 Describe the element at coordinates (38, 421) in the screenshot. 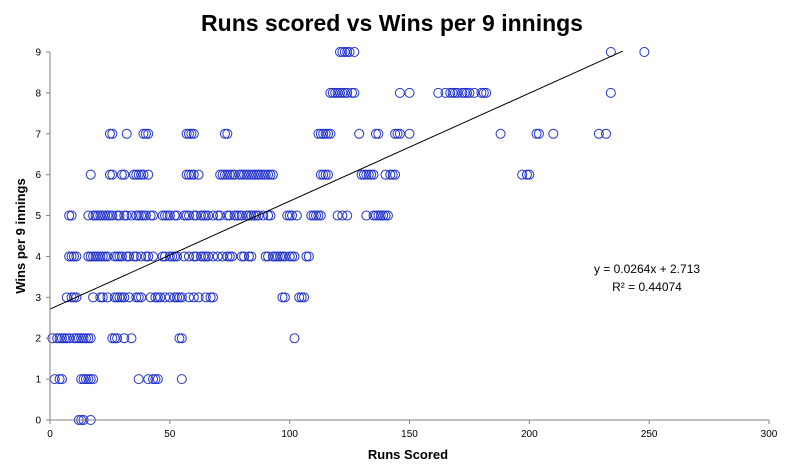

I see `y-tick-label: 0` at that location.